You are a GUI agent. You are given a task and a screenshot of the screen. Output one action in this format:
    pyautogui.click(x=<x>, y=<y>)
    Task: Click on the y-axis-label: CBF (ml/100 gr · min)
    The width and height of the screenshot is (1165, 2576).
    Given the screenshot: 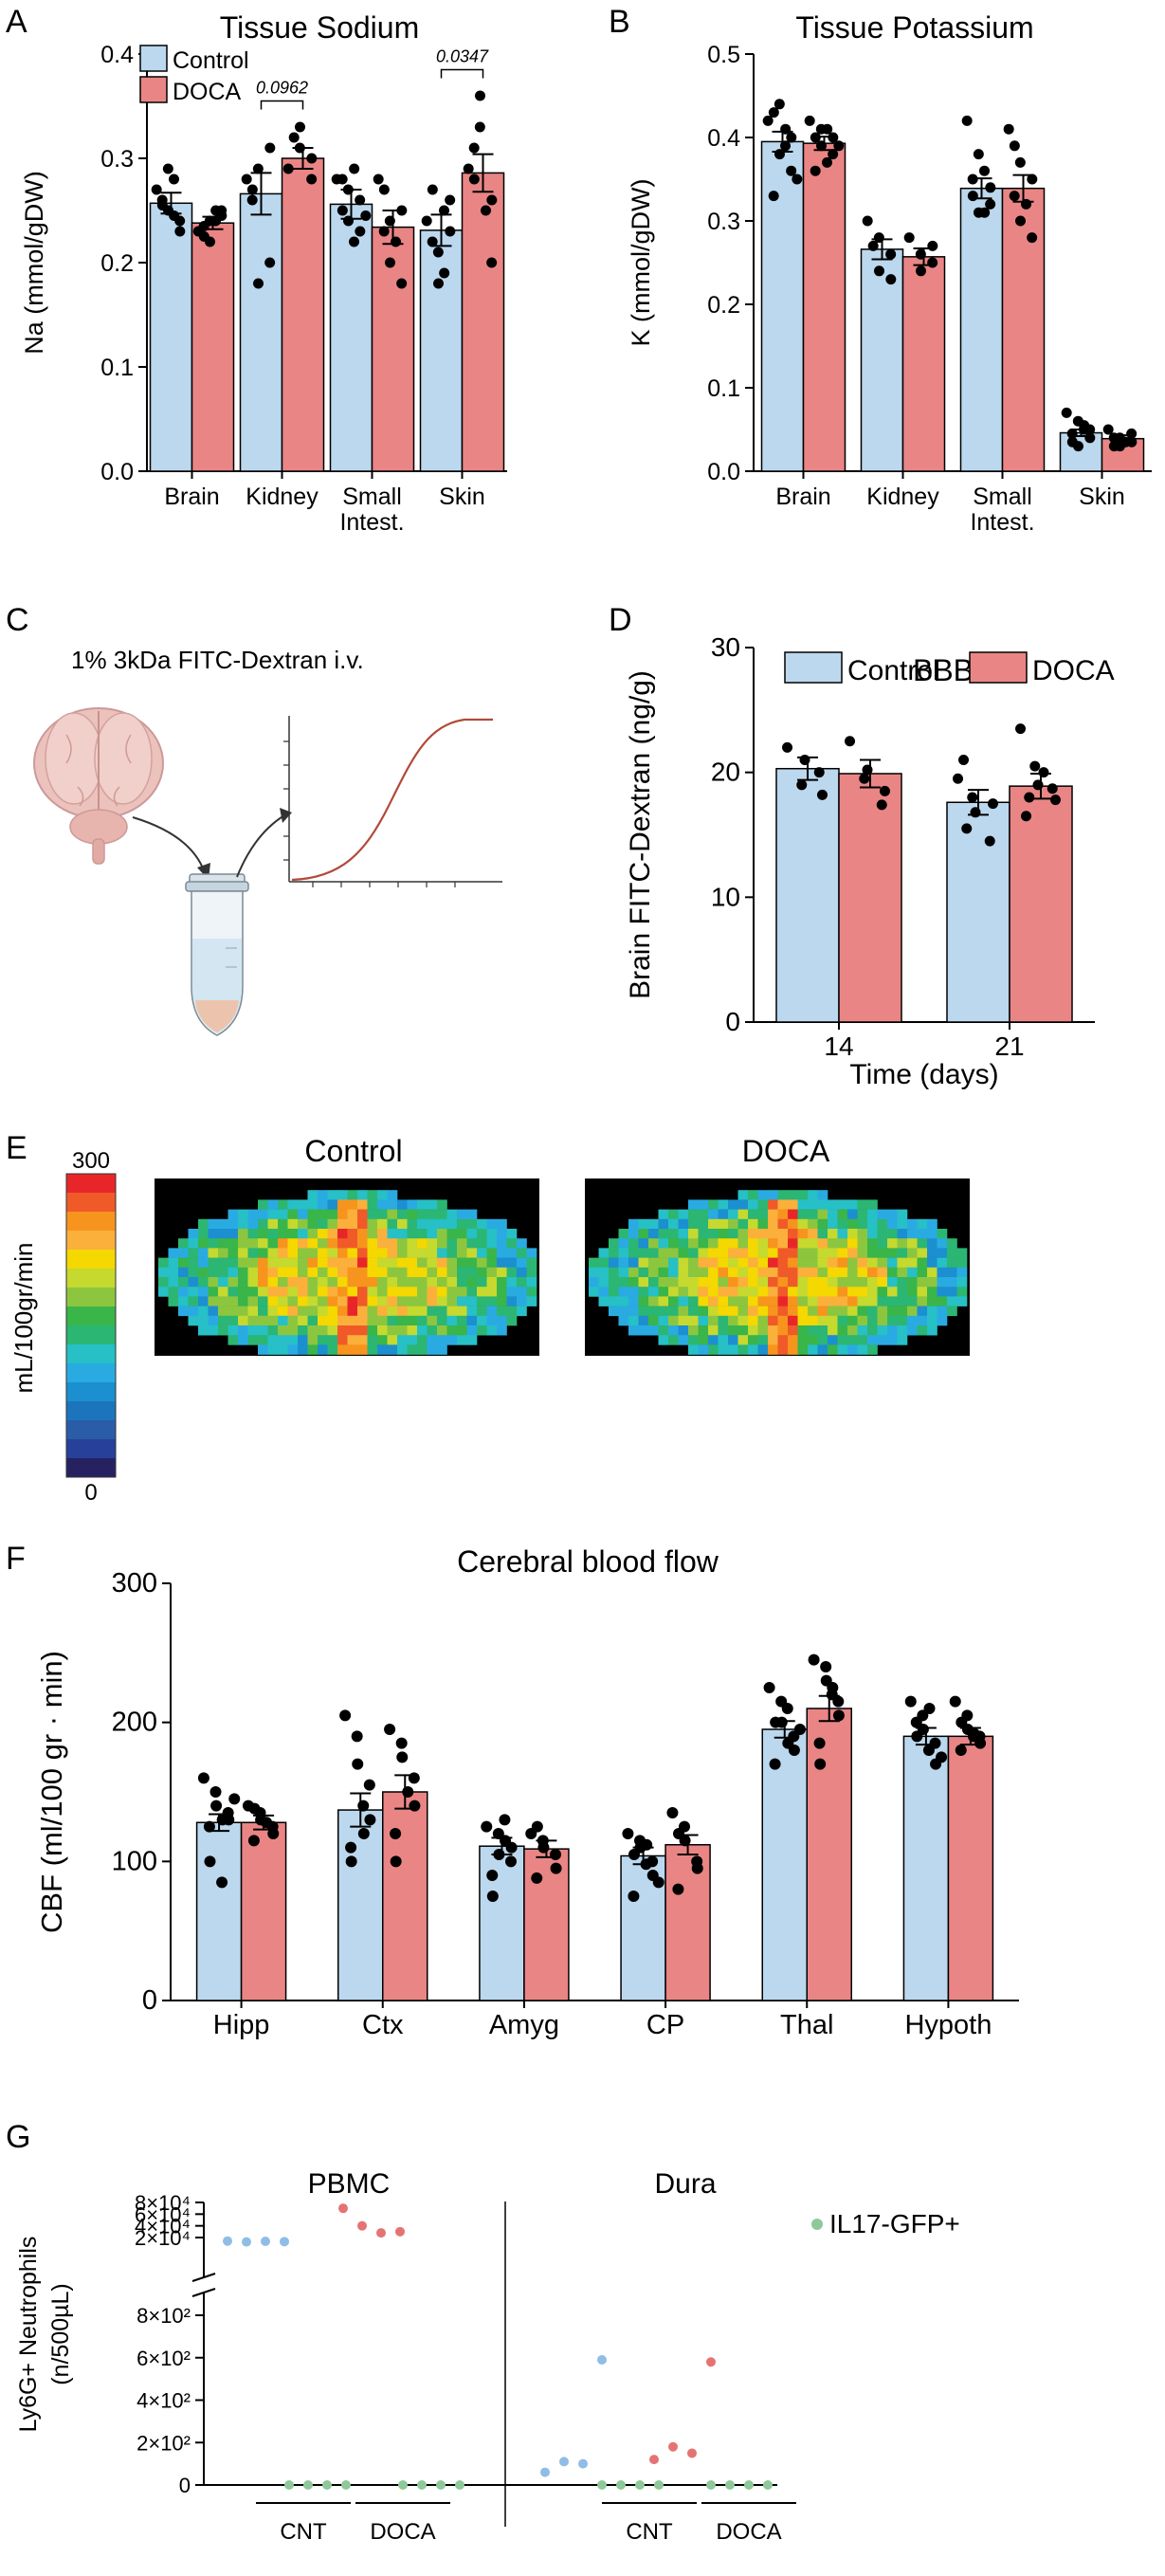 What is the action you would take?
    pyautogui.click(x=51, y=1792)
    